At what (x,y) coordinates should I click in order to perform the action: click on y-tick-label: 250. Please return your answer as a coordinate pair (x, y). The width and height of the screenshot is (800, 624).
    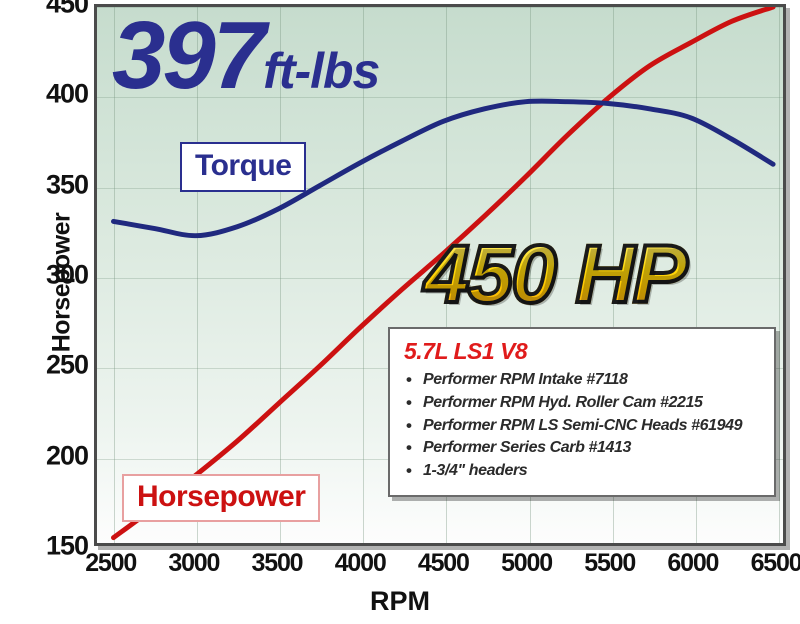
    Looking at the image, I should click on (67, 364).